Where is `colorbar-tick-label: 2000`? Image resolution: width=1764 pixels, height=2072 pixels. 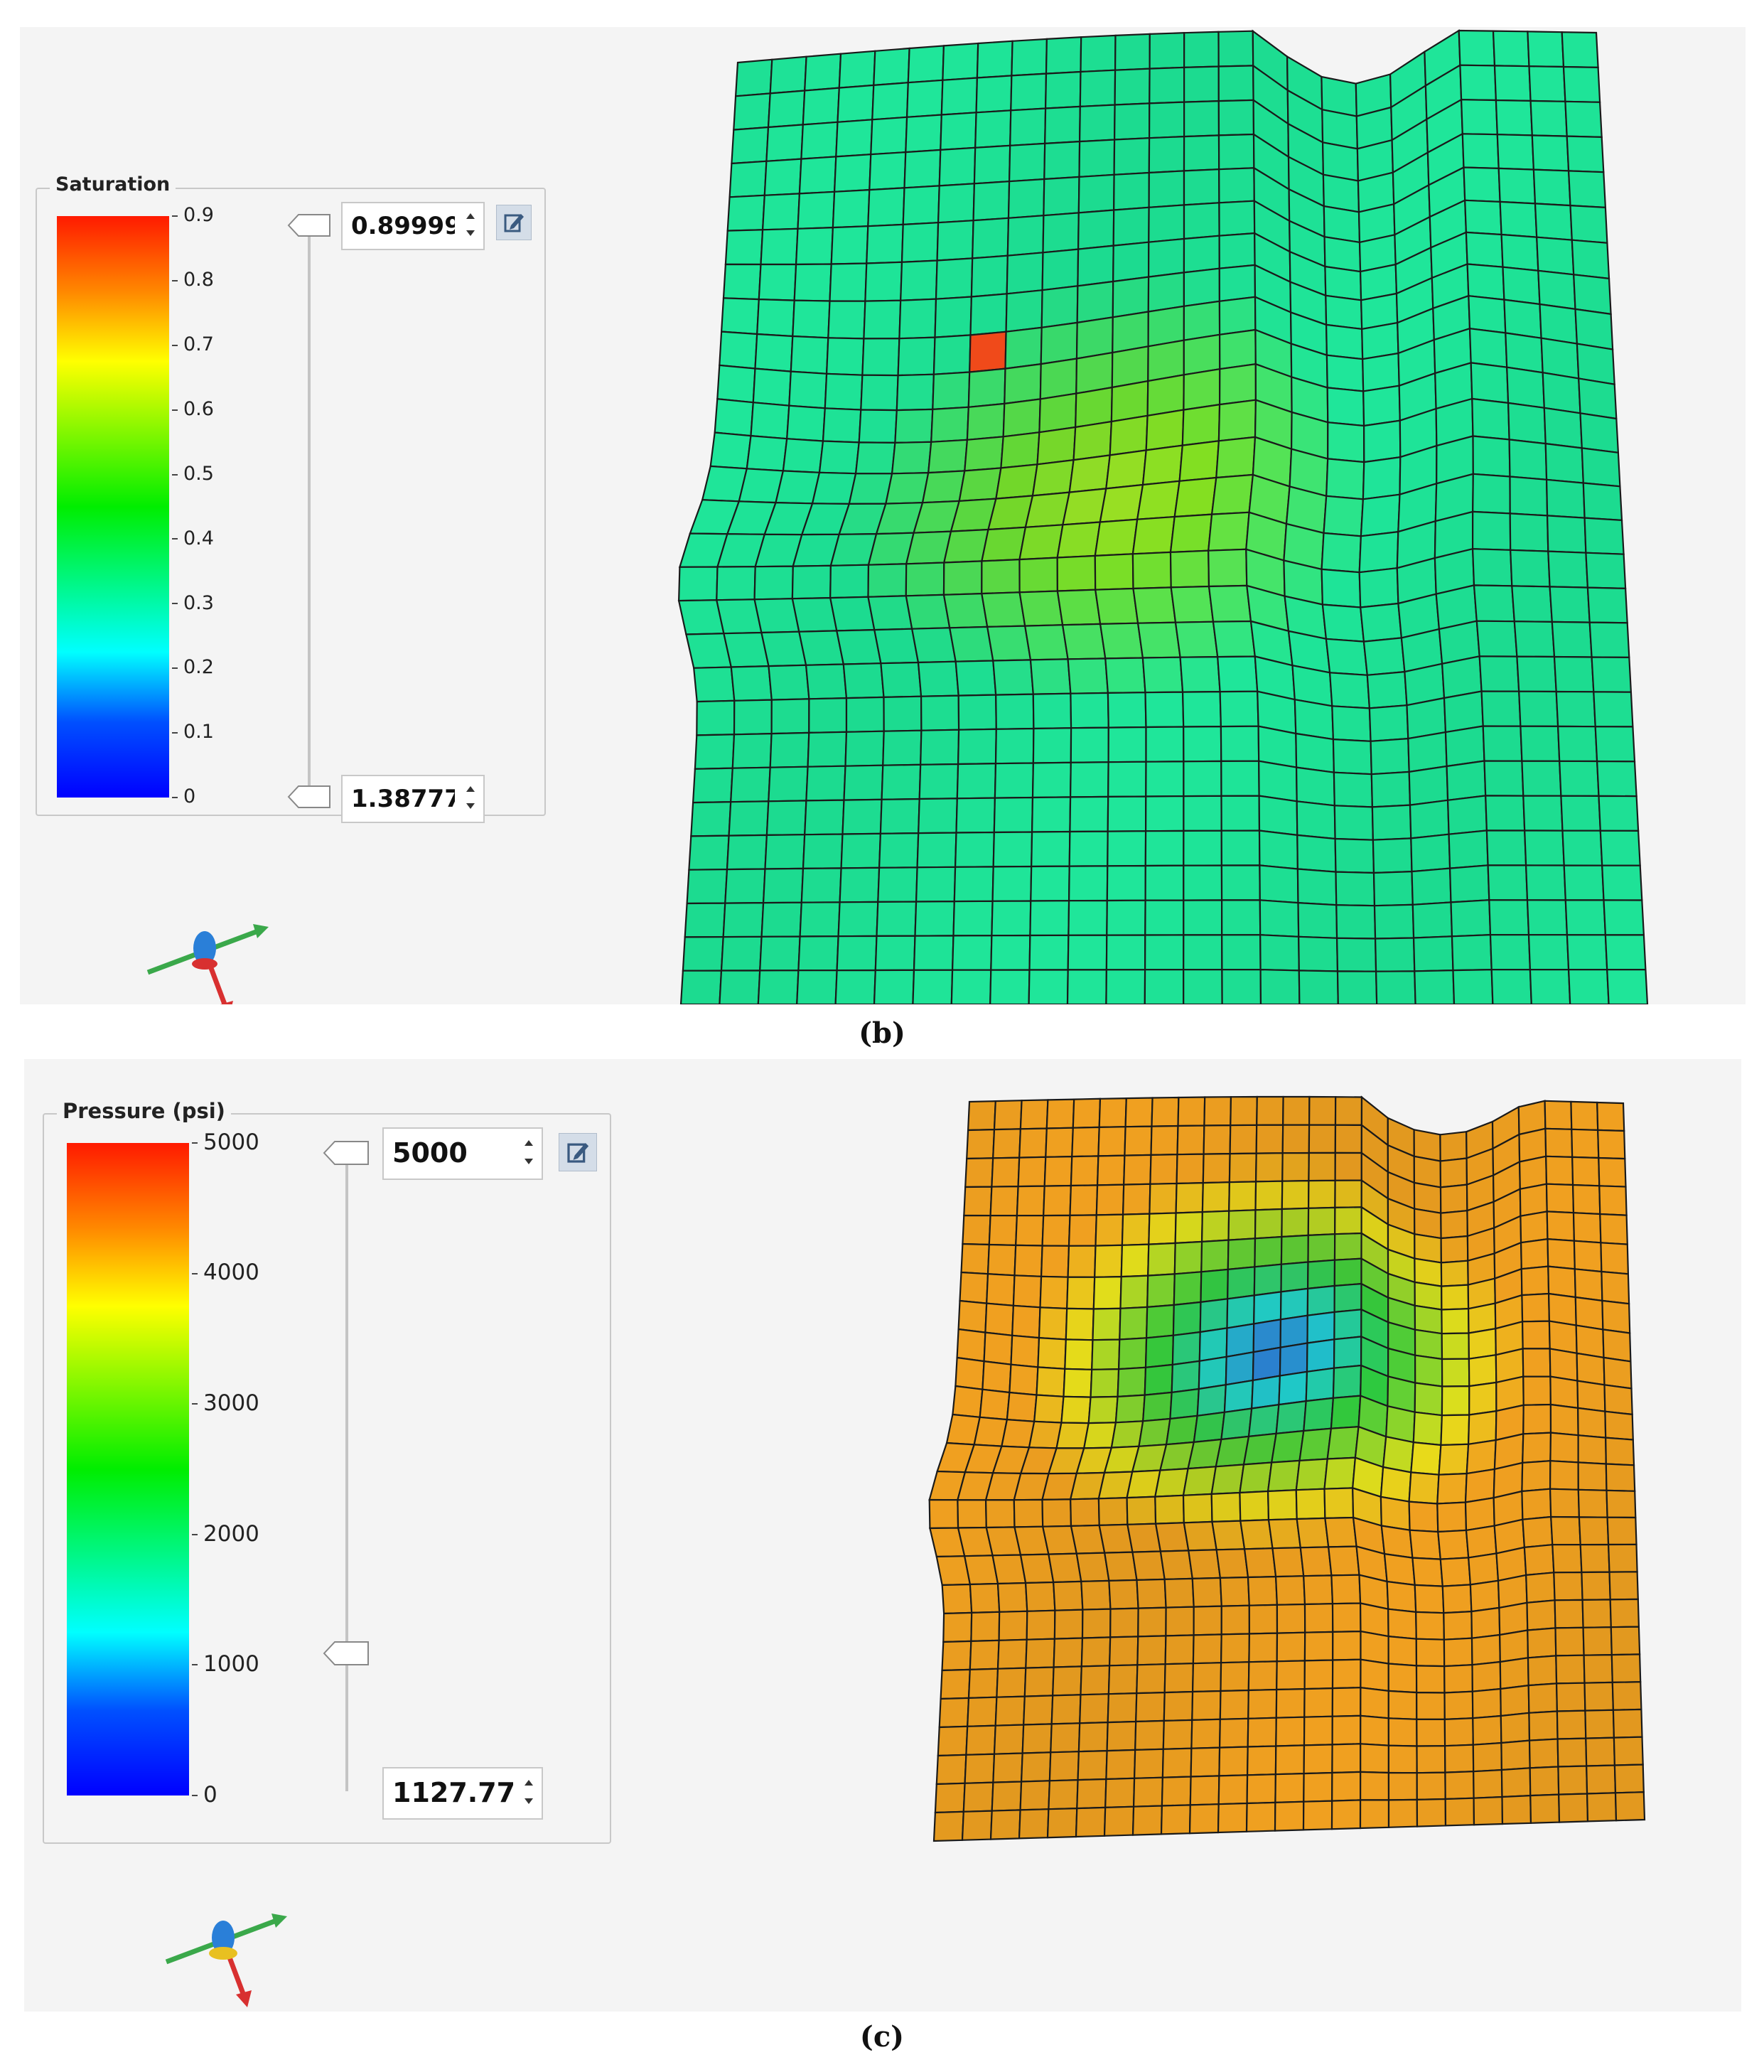
colorbar-tick-label: 2000 is located at coordinates (231, 1533).